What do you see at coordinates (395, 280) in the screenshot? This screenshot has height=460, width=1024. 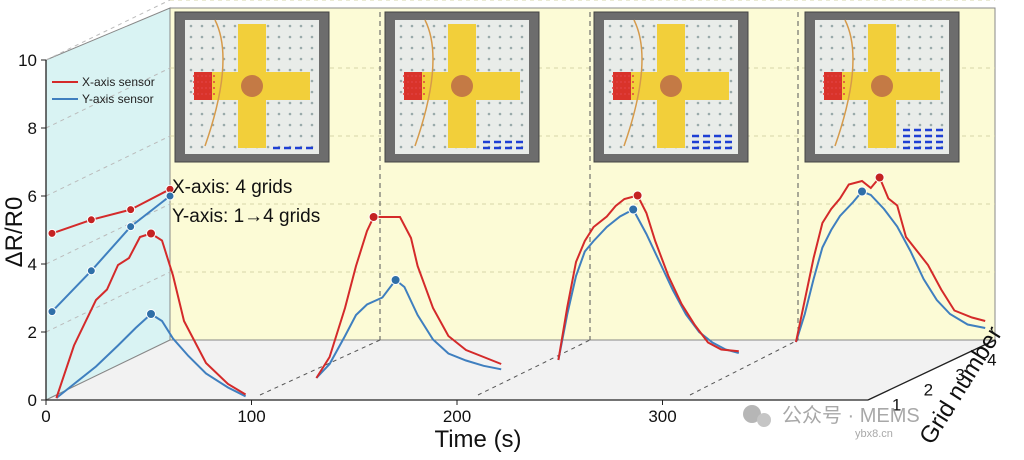 I see `y-peak-marker` at bounding box center [395, 280].